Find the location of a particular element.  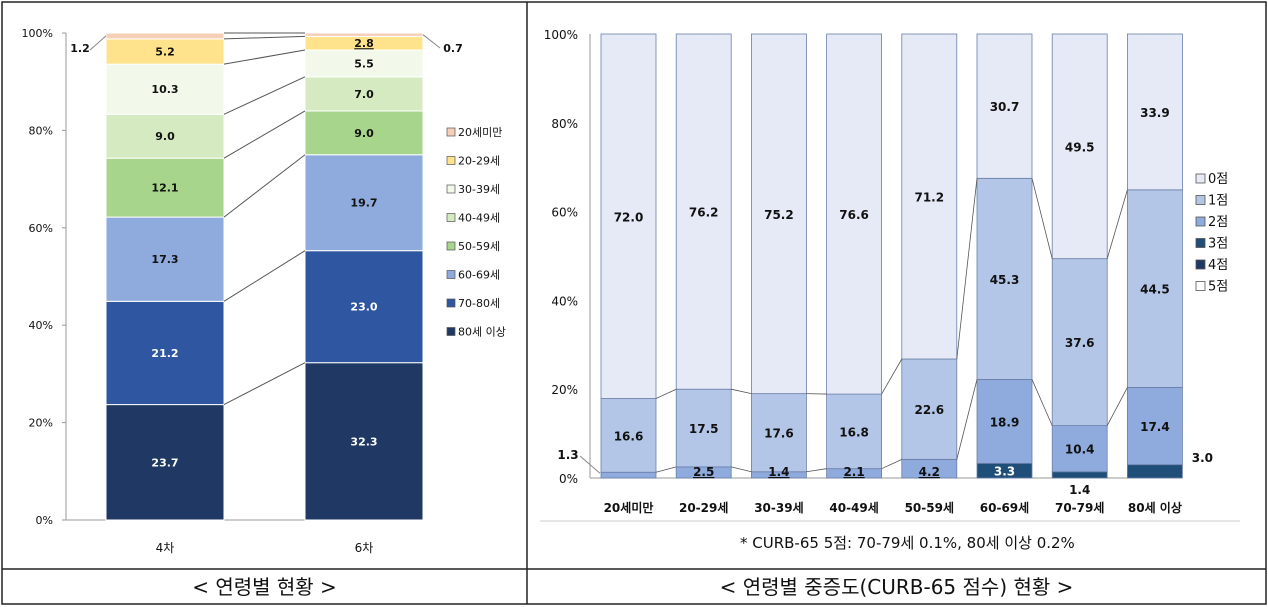

data-label: 32.3 is located at coordinates (363, 441).